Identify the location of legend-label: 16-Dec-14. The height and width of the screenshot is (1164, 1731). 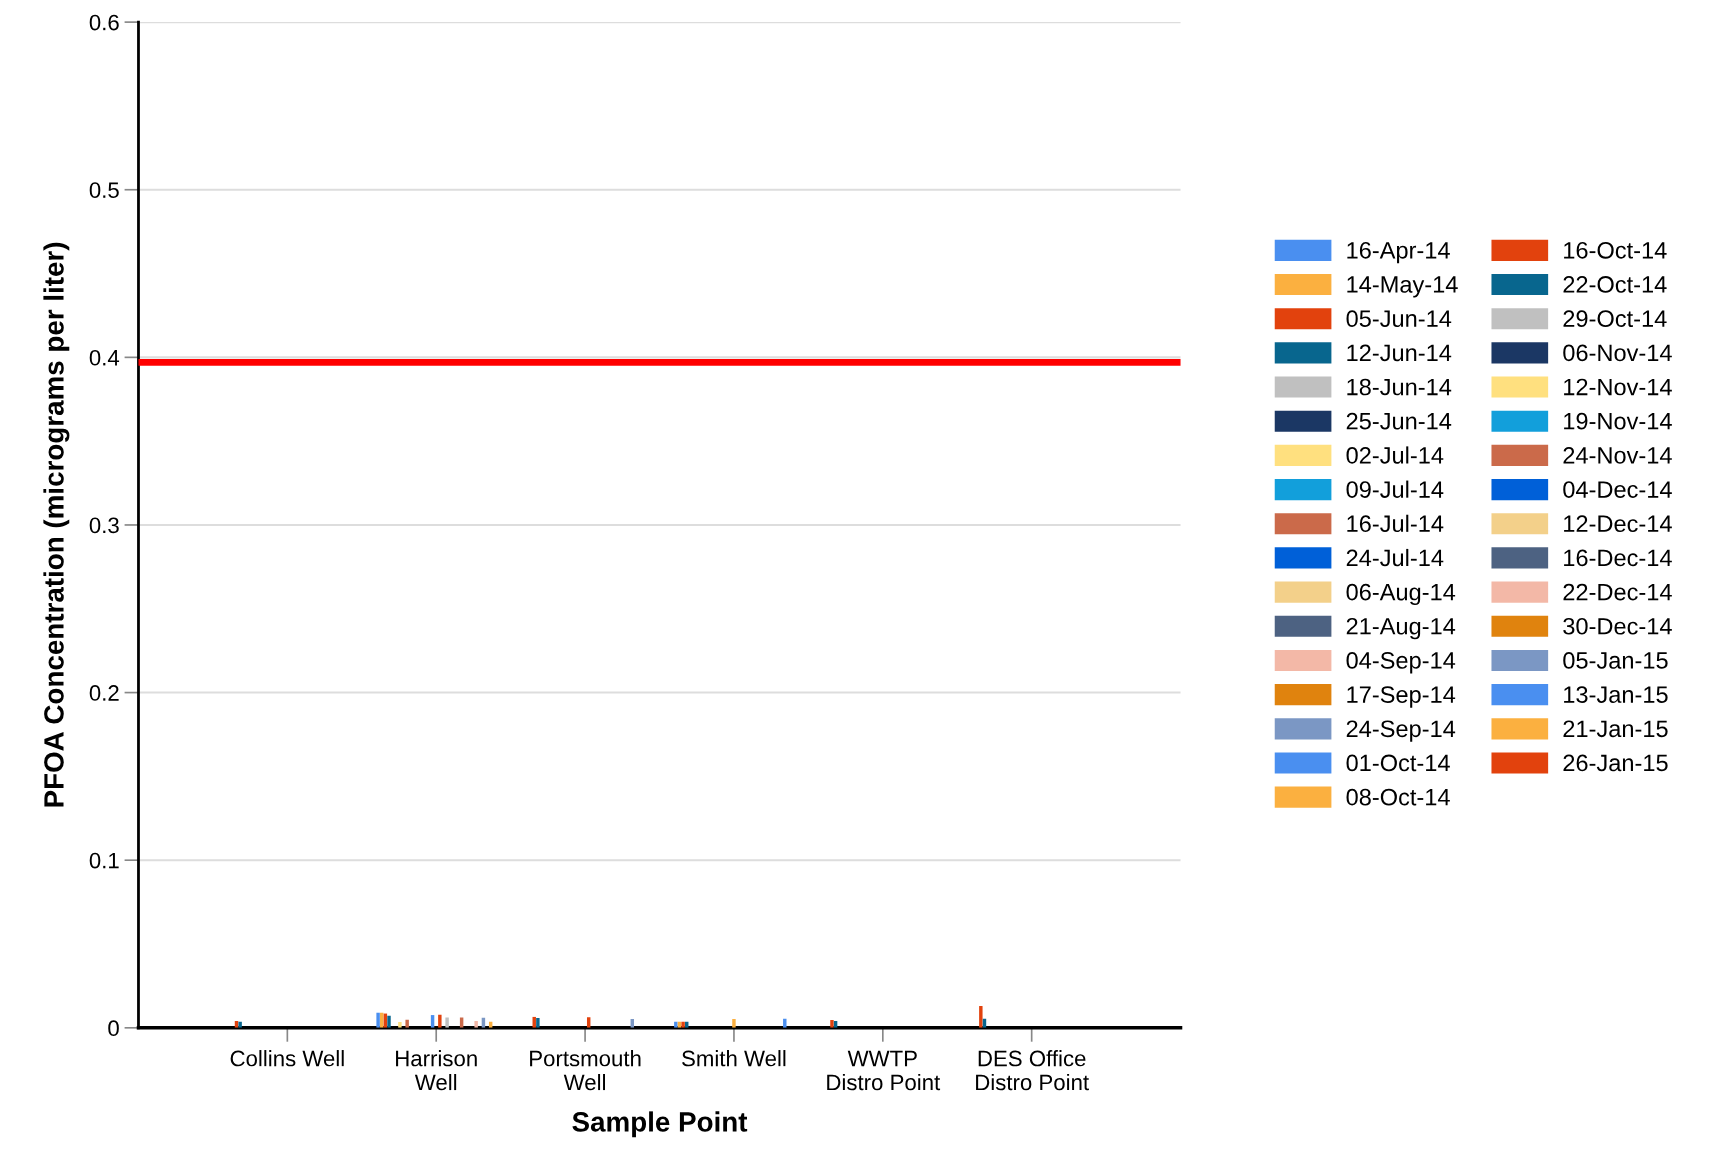
(1618, 558).